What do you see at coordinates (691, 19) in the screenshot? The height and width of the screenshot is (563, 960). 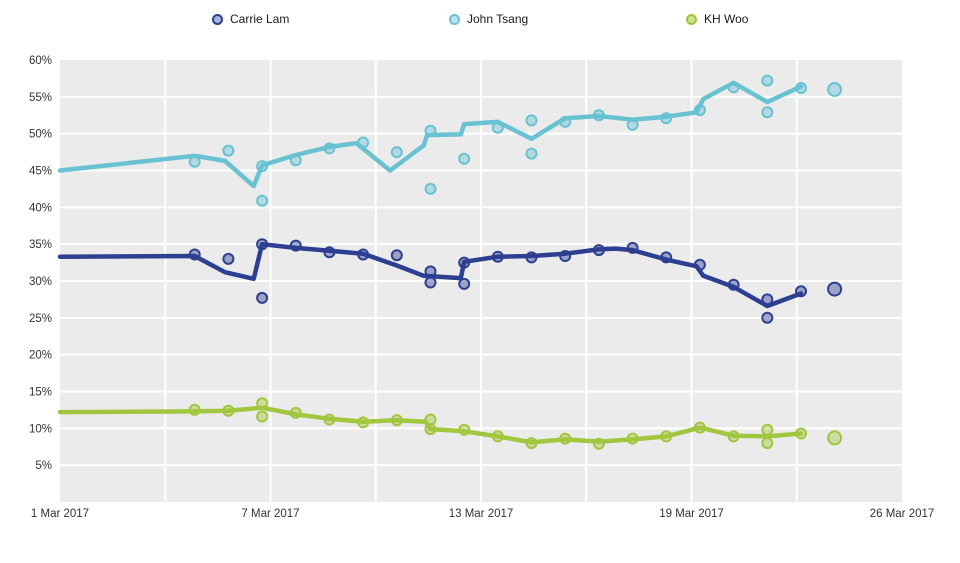 I see `legend-dot-kh-woo` at bounding box center [691, 19].